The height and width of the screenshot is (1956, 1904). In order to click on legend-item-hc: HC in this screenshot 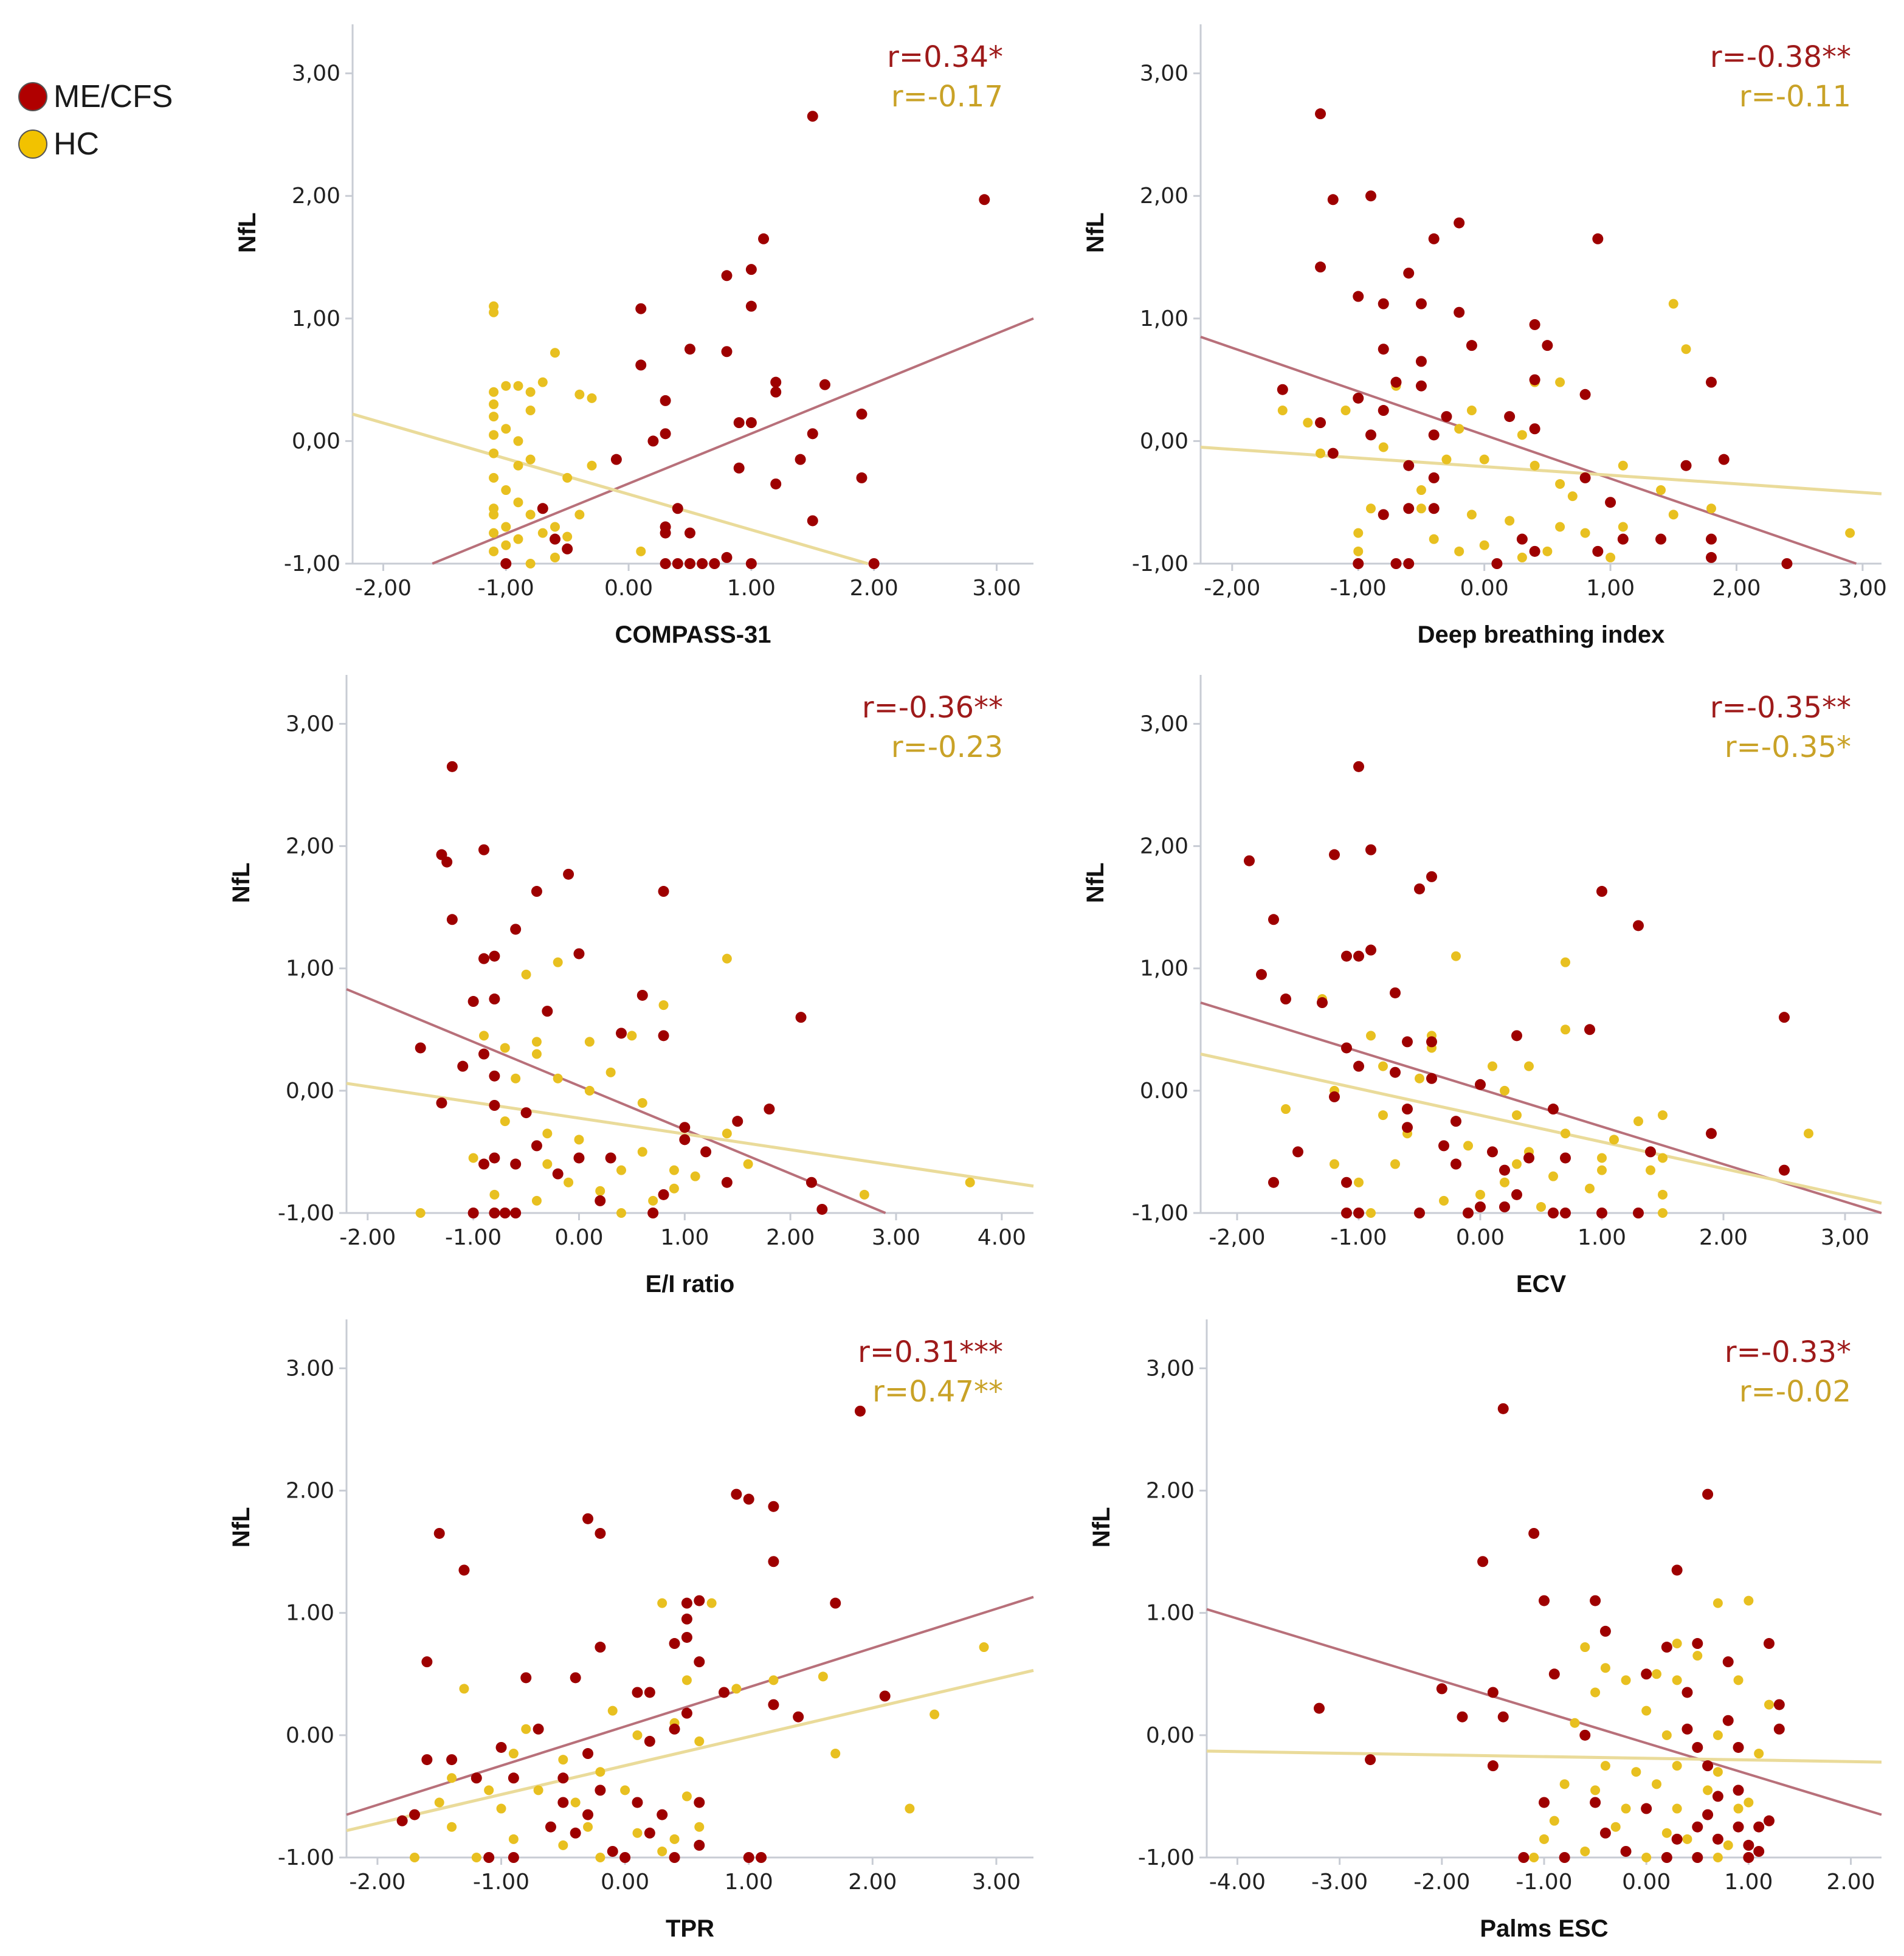, I will do `click(95, 144)`.